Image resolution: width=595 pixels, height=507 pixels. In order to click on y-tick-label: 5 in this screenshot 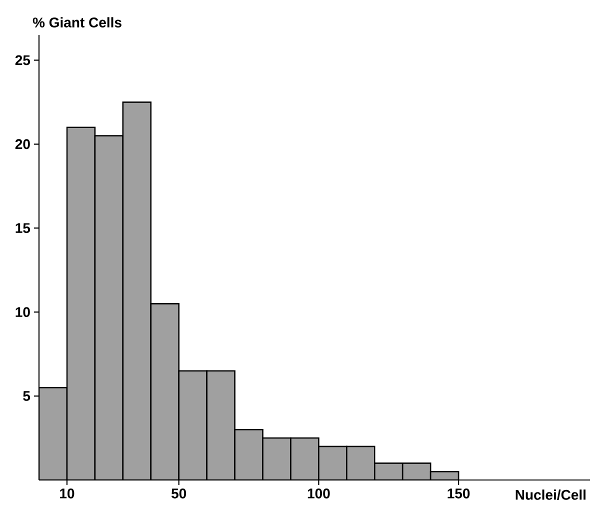, I will do `click(26, 396)`.